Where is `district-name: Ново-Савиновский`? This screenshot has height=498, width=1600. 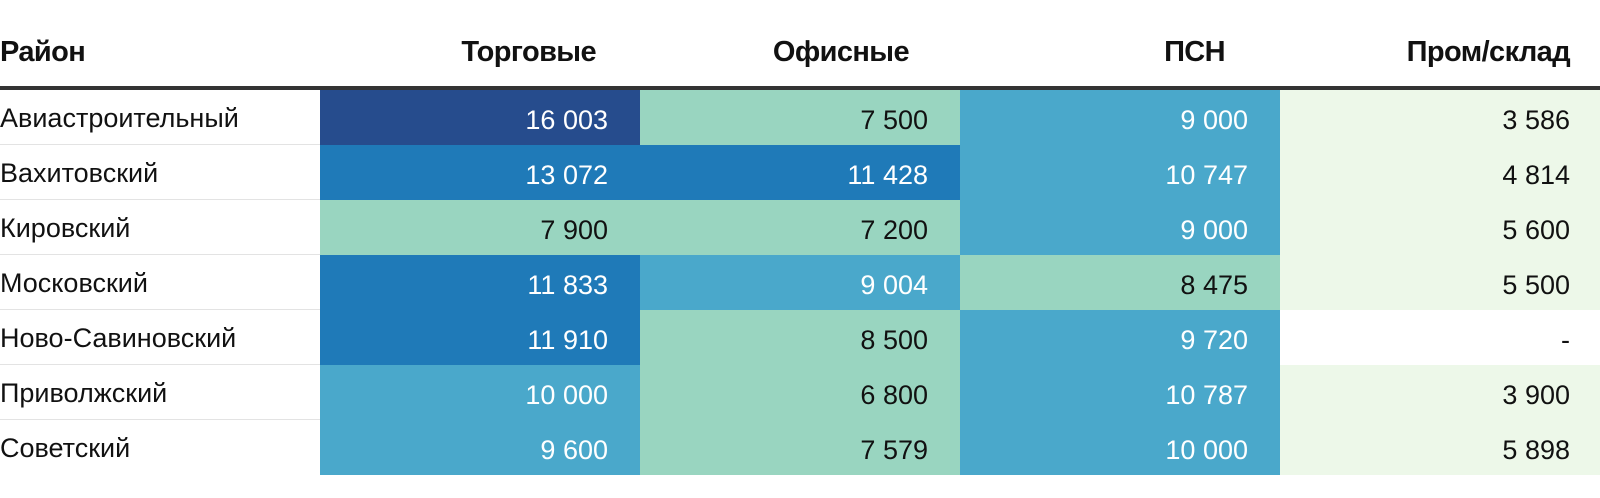
district-name: Ново-Савиновский is located at coordinates (118, 338).